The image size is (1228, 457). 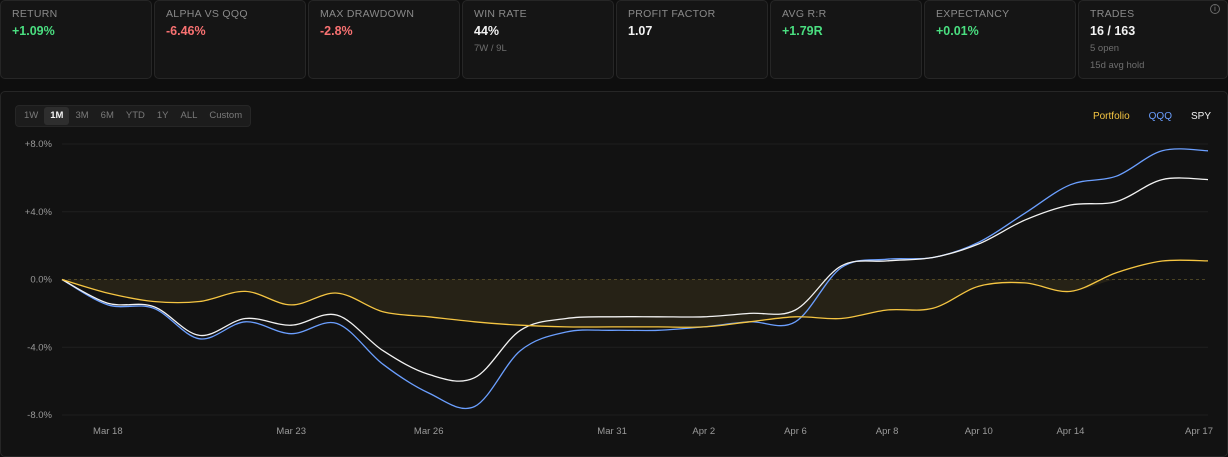 What do you see at coordinates (82, 115) in the screenshot?
I see `range-tab-3m: 3M` at bounding box center [82, 115].